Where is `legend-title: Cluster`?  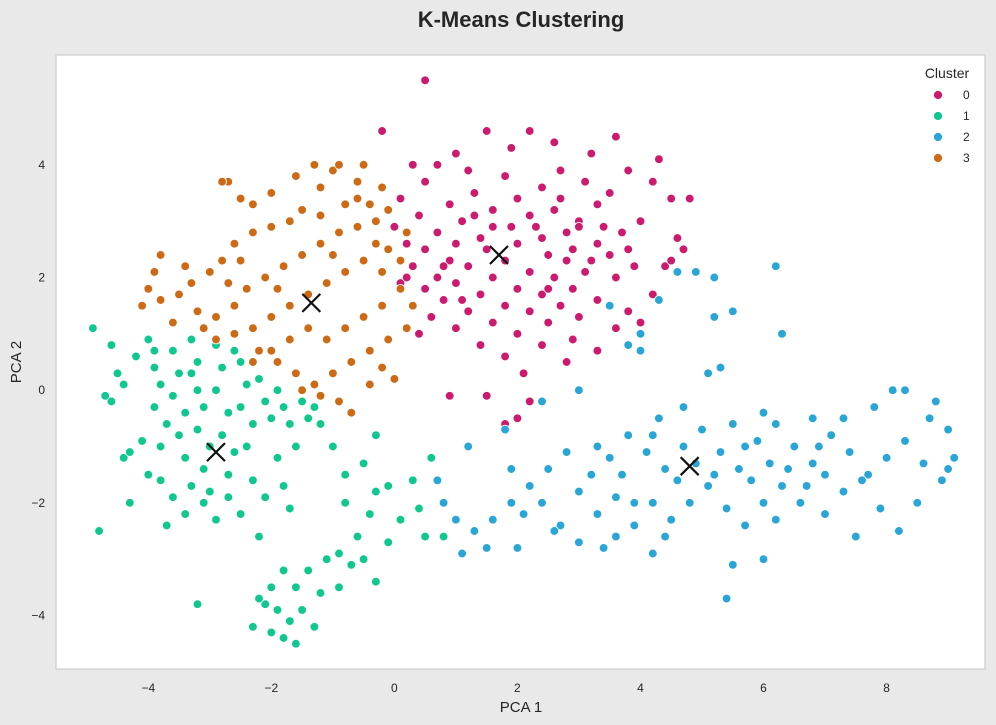
legend-title: Cluster is located at coordinates (947, 73).